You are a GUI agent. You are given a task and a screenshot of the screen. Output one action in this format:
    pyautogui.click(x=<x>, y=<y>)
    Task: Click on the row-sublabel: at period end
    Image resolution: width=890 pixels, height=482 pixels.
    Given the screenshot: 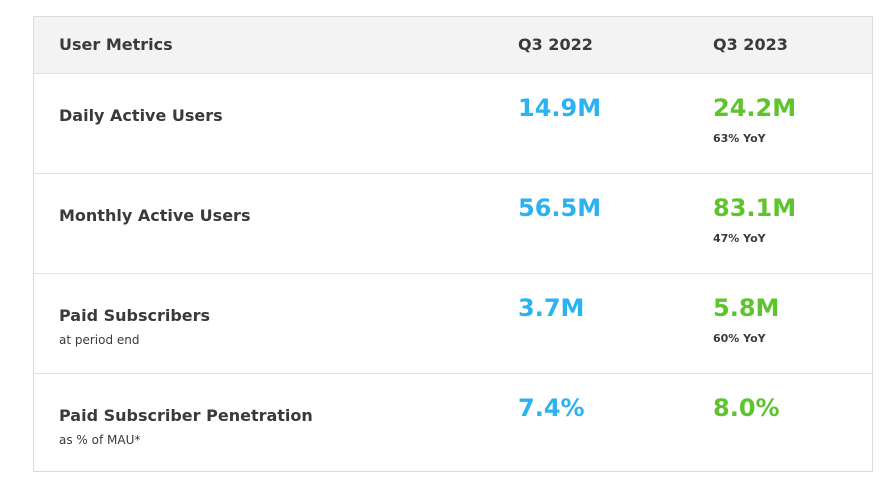 What is the action you would take?
    pyautogui.click(x=99, y=340)
    